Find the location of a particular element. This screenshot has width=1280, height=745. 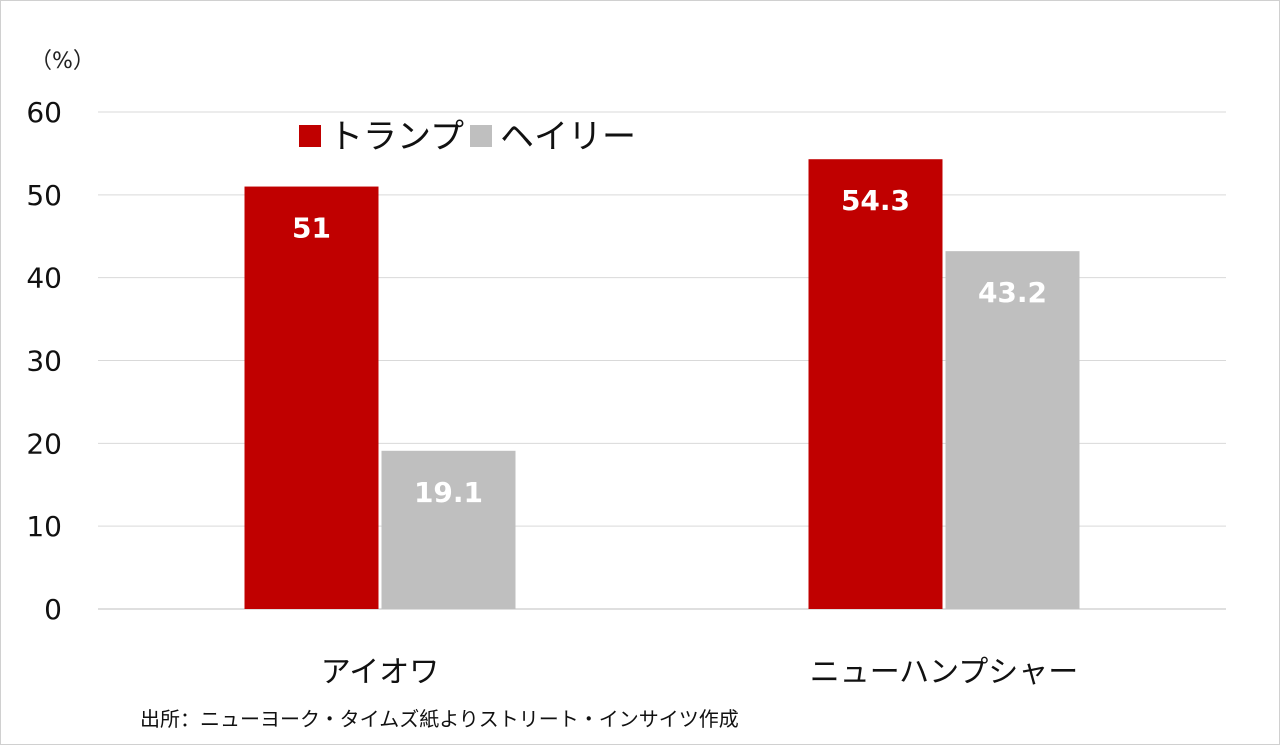

y-tick-label: 0 is located at coordinates (53, 609).